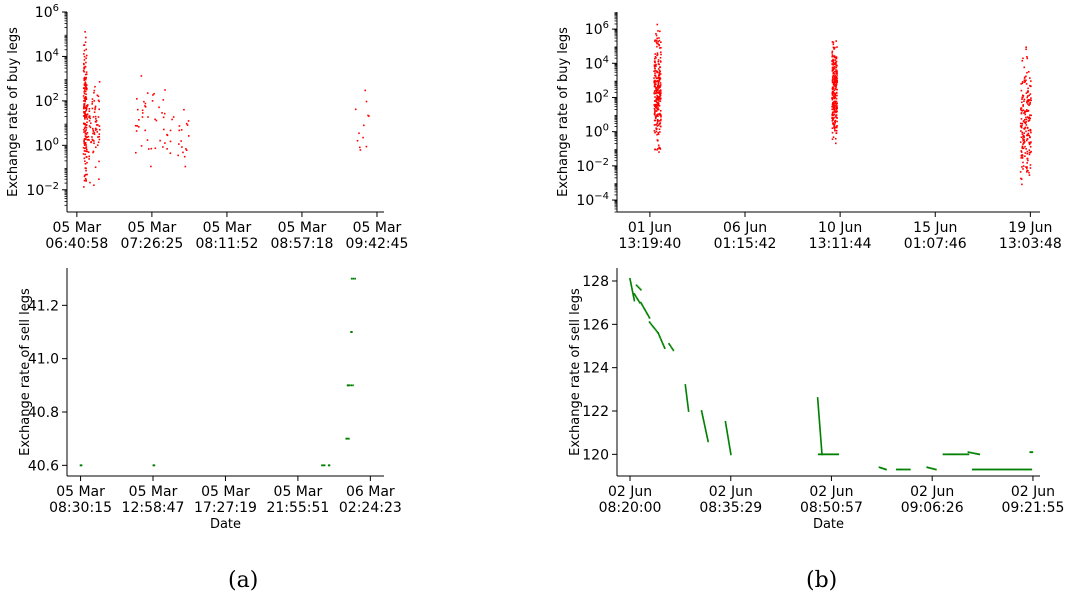 The image size is (1085, 601). What do you see at coordinates (56, 141) in the screenshot?
I see `y-tick-exponent: 0` at bounding box center [56, 141].